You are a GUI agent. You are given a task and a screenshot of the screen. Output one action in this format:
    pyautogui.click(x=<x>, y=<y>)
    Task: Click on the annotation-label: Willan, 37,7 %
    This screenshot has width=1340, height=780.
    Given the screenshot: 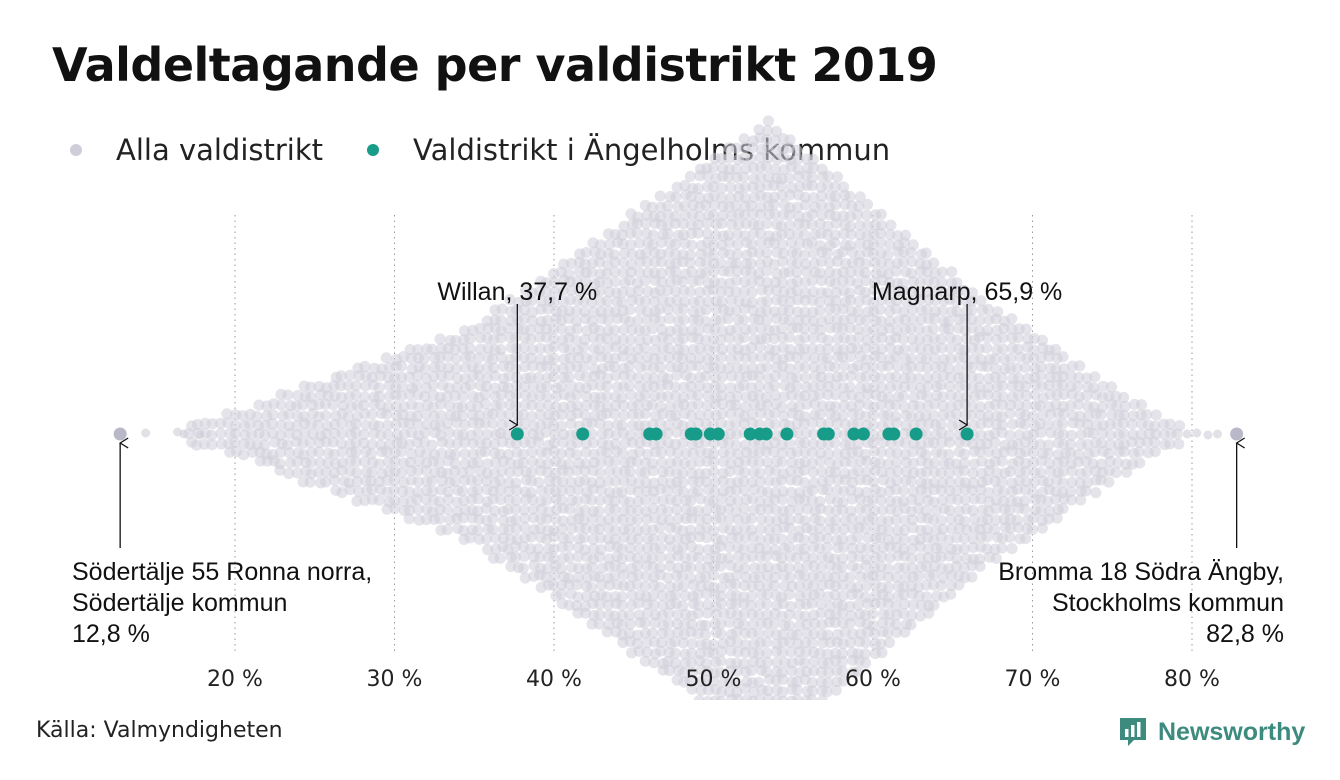 What is the action you would take?
    pyautogui.click(x=517, y=292)
    